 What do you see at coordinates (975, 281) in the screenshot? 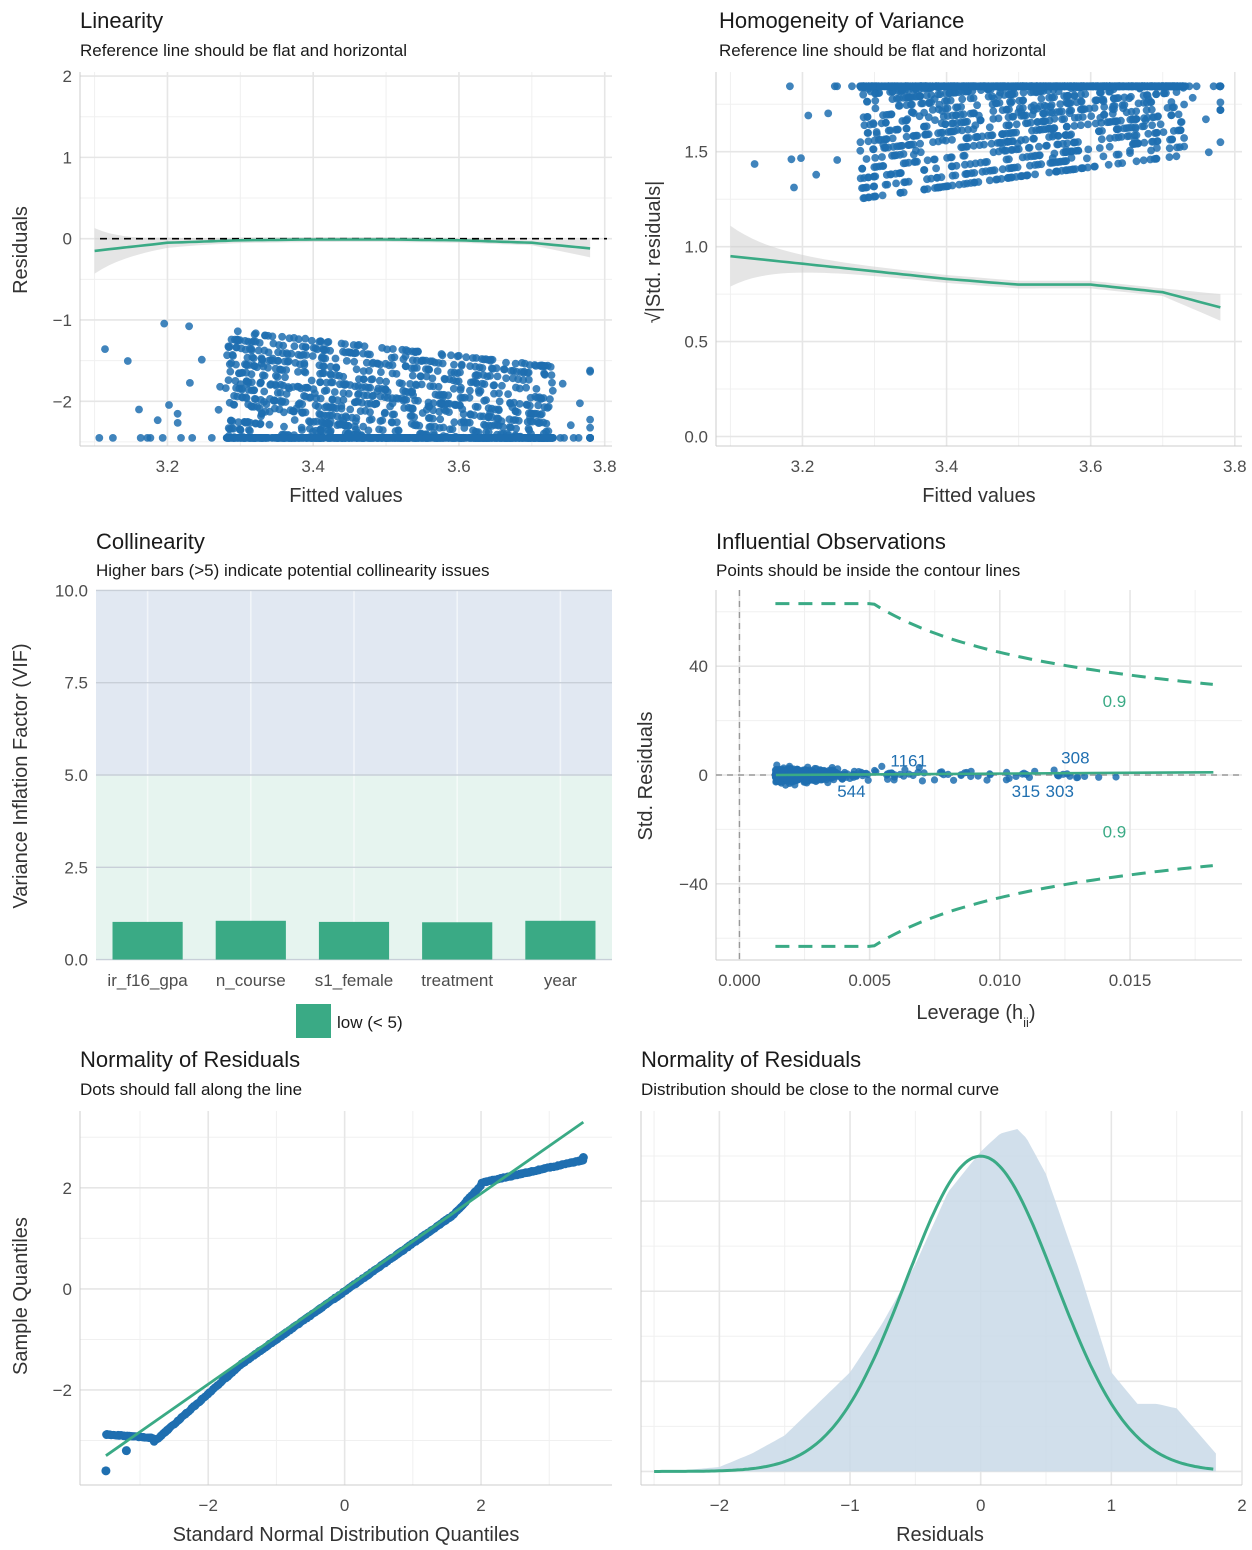
I see `smooth-fit-line` at bounding box center [975, 281].